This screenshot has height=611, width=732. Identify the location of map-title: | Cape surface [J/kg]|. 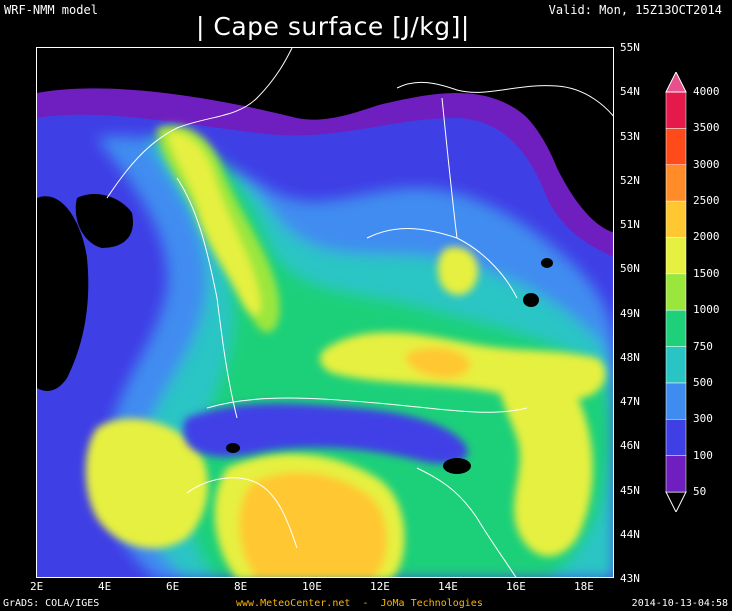
(333, 26).